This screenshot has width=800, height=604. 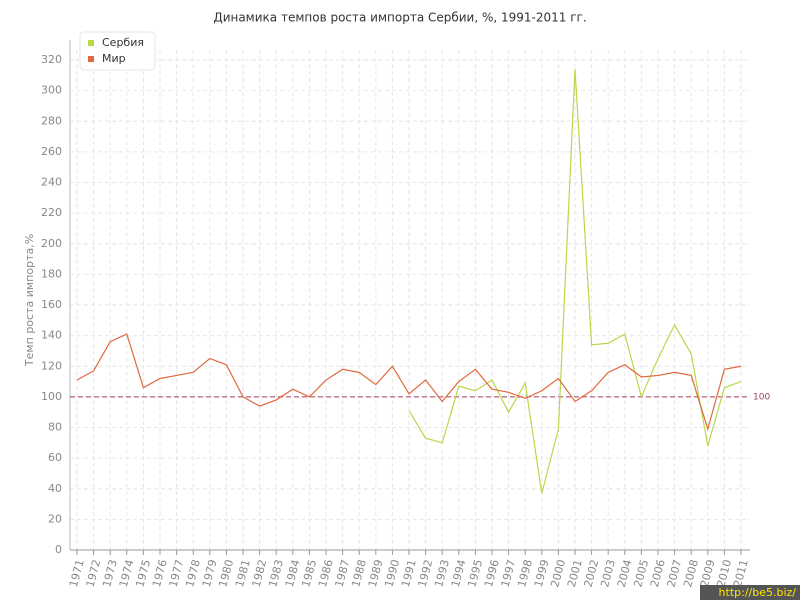 What do you see at coordinates (51, 243) in the screenshot?
I see `y-tick-label: 200` at bounding box center [51, 243].